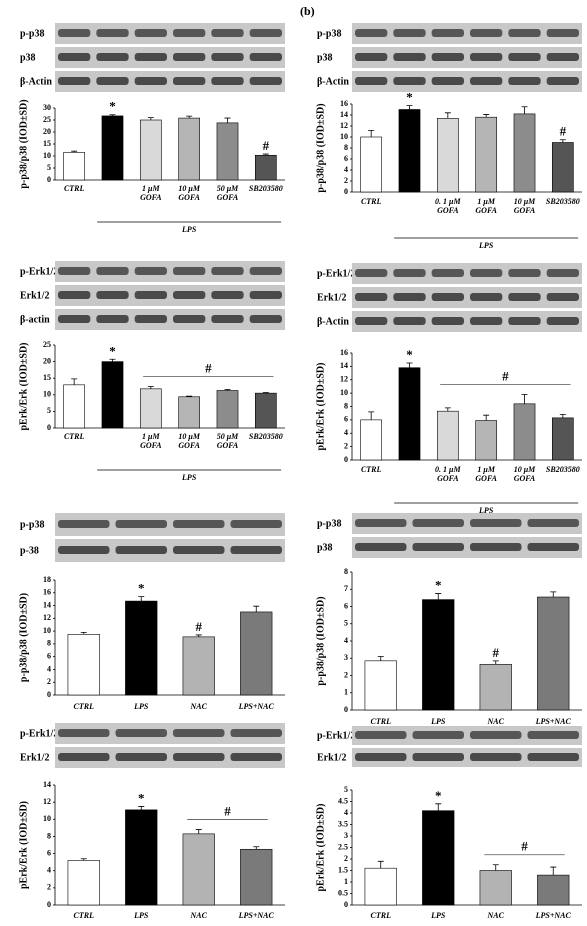 The height and width of the screenshot is (926, 587). Describe the element at coordinates (47, 604) in the screenshot. I see `y-tick-label: 14` at that location.